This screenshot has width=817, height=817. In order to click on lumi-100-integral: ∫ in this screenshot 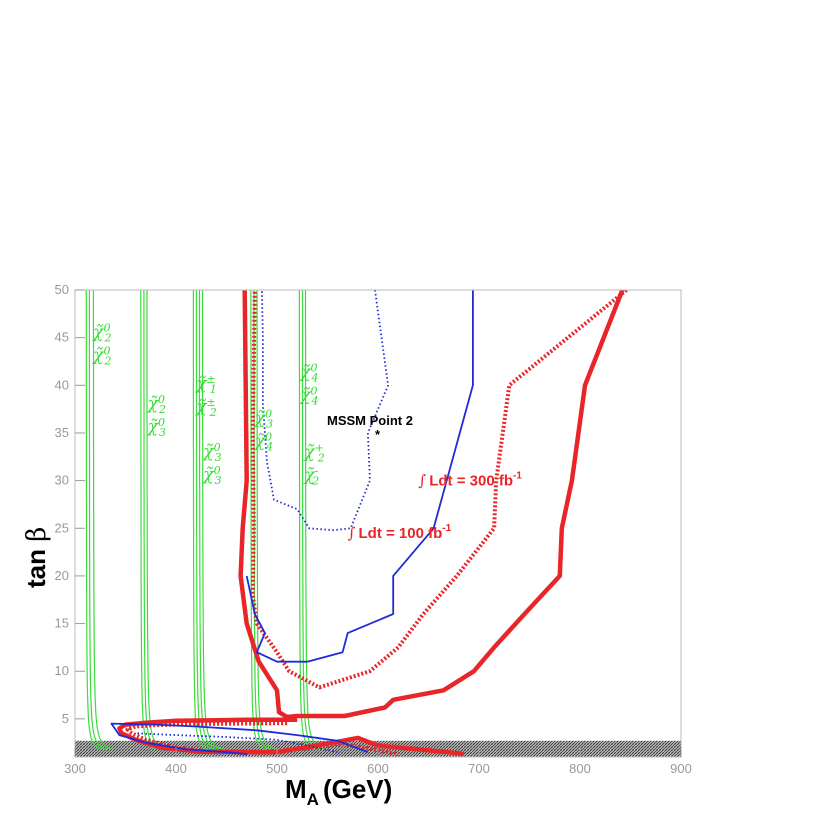, I will do `click(352, 533)`.